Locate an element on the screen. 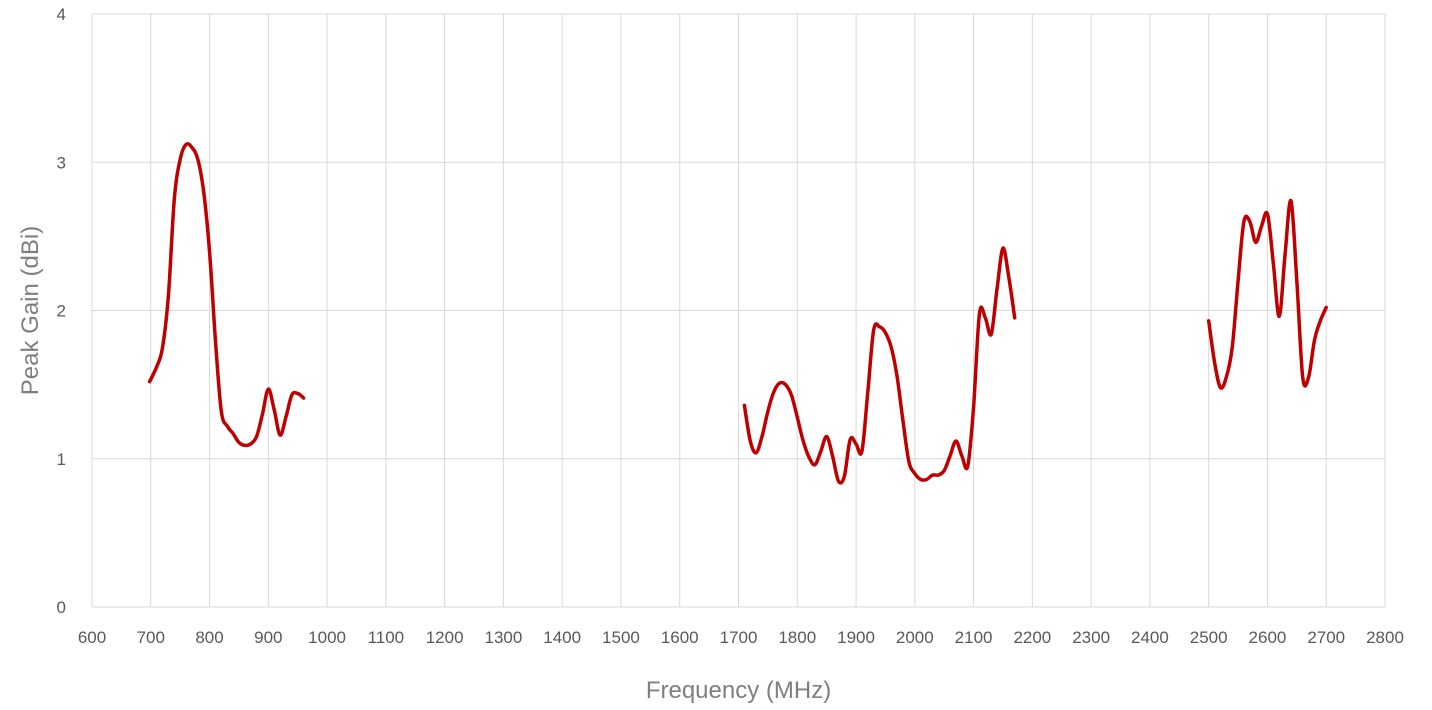  x-tick-label: 2100 is located at coordinates (974, 637).